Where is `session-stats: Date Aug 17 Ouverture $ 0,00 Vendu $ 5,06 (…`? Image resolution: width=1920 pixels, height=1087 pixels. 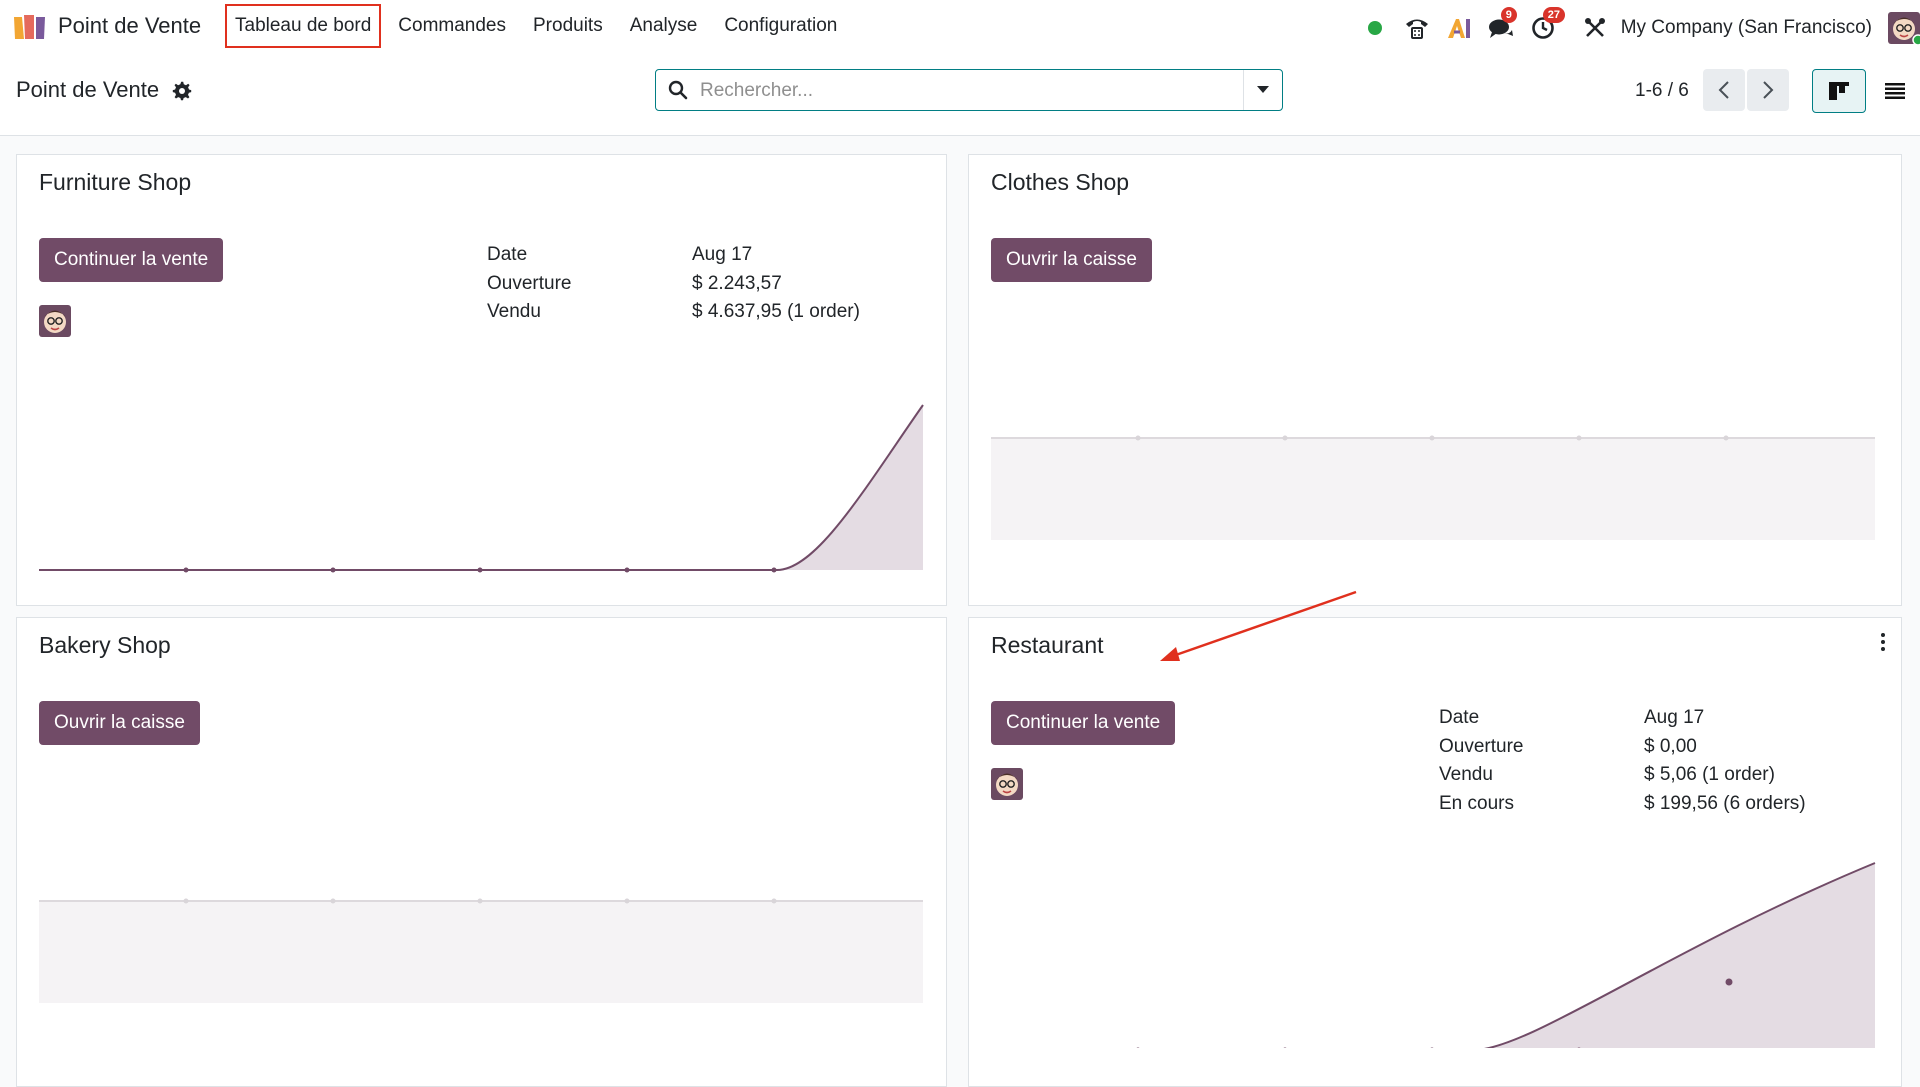
session-stats: Date Aug 17 Ouverture $ 0,00 Vendu $ 5,06 (… is located at coordinates (1622, 761).